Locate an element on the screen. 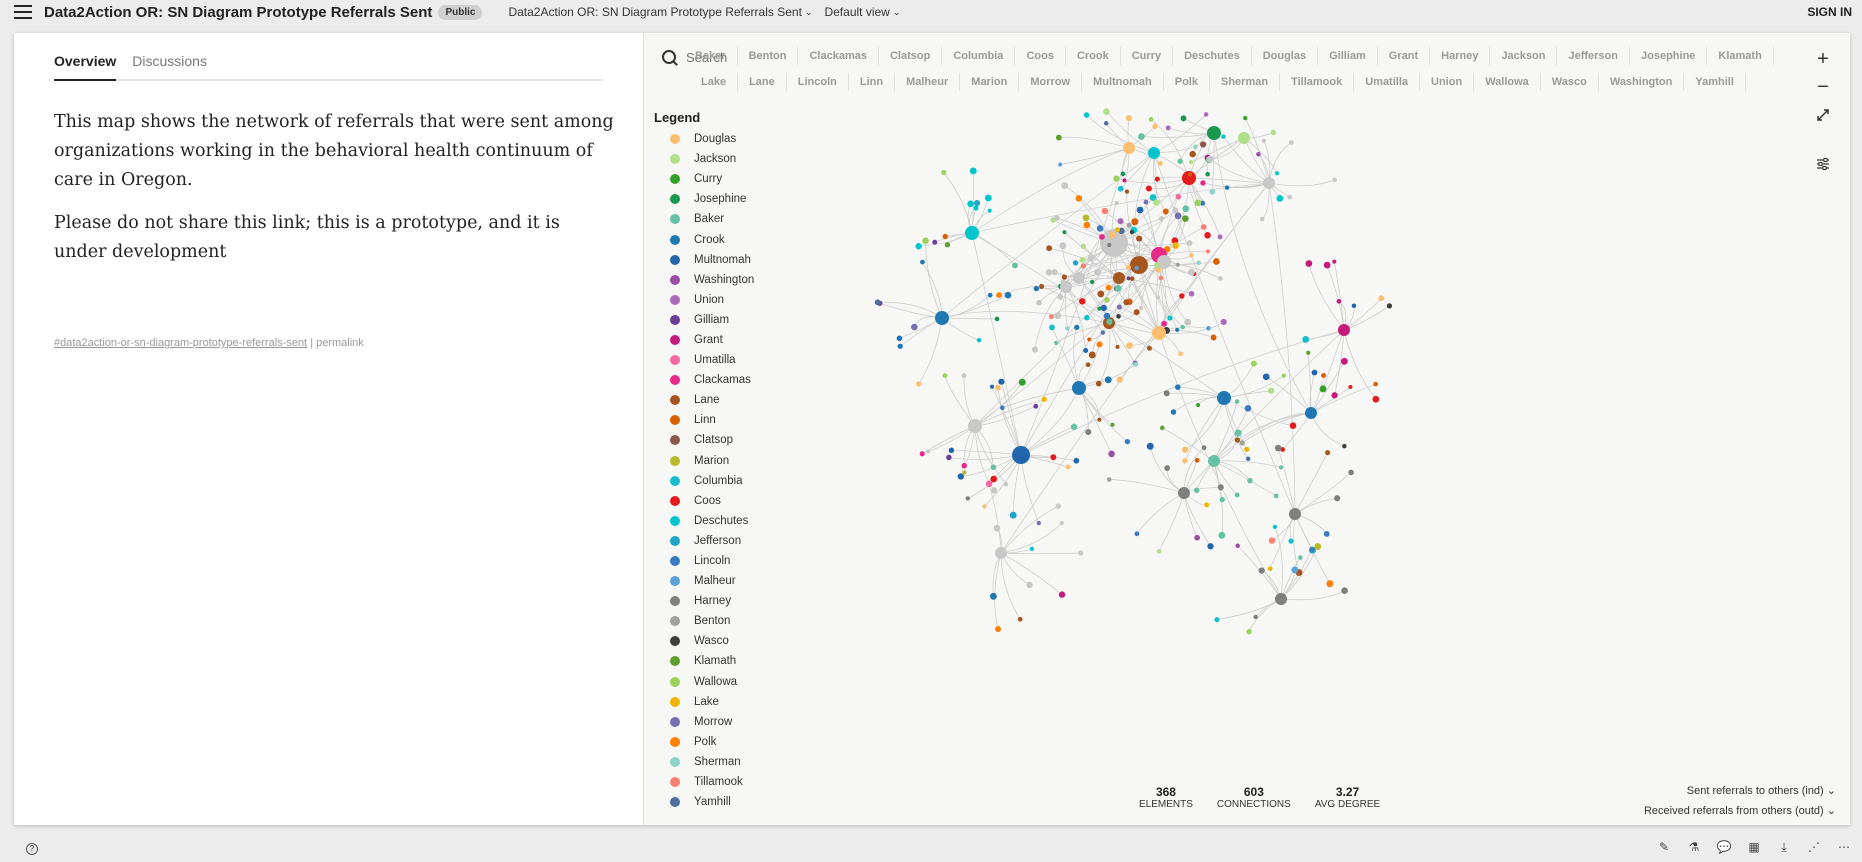 The image size is (1862, 862). county-filter-chip: Gilliam is located at coordinates (1348, 56).